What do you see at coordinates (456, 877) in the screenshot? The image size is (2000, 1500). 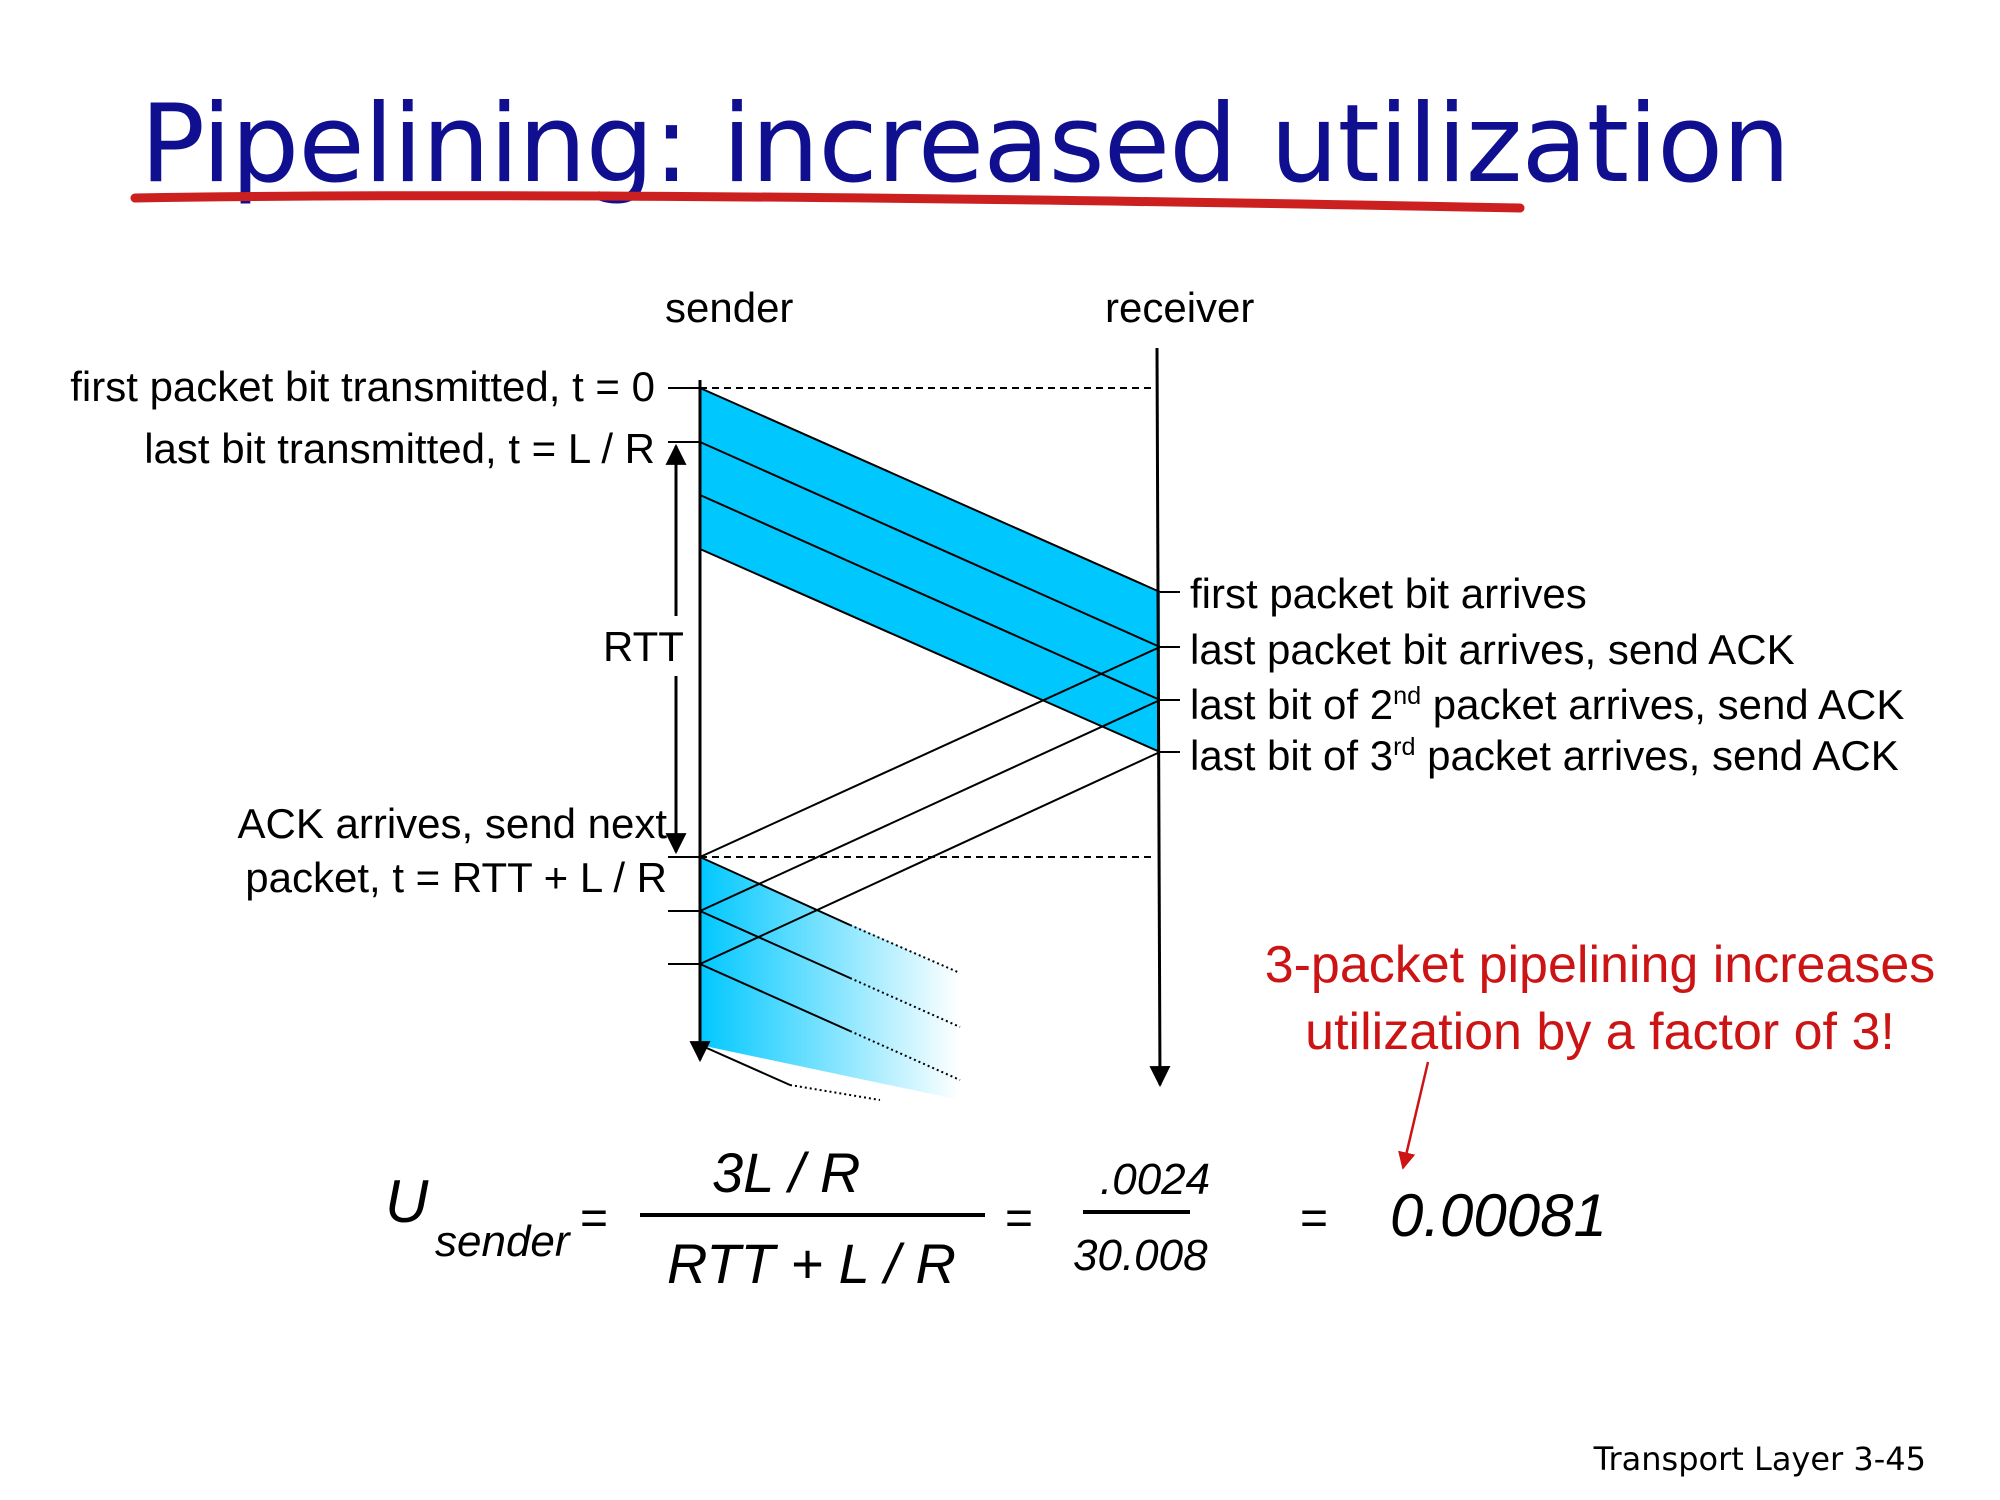 I see `ack-arrives-label-line2: packet, t = RTT + L / R` at bounding box center [456, 877].